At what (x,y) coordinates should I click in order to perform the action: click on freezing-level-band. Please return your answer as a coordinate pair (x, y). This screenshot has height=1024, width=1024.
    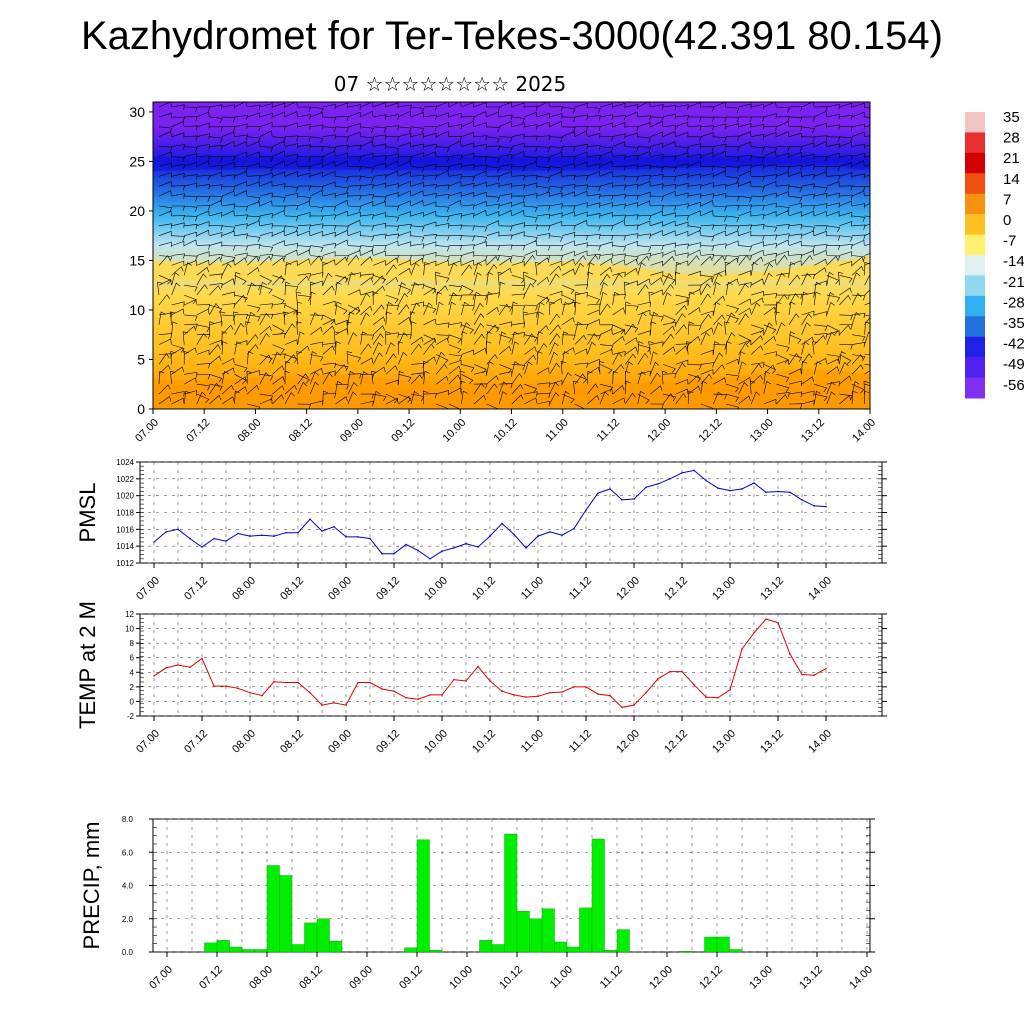
    Looking at the image, I should click on (511, 268).